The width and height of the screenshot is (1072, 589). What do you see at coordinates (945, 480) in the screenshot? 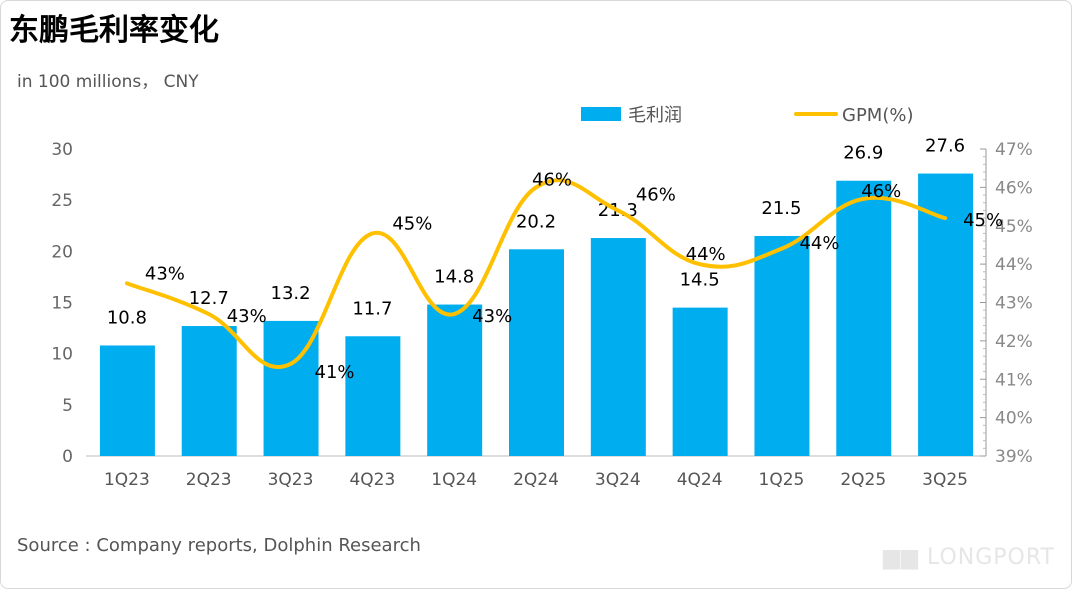
I see `x-tick-label: 3Q25` at bounding box center [945, 480].